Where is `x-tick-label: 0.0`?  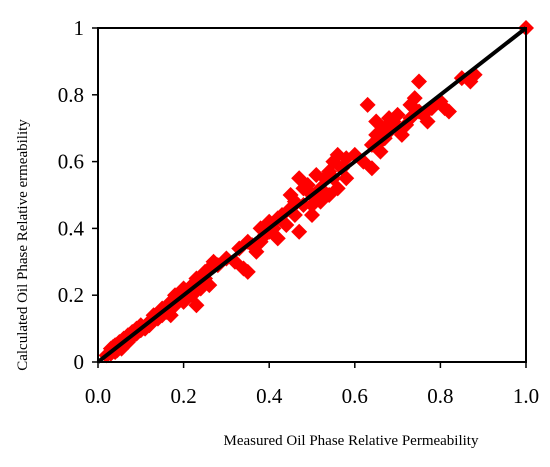 x-tick-label: 0.0 is located at coordinates (98, 396).